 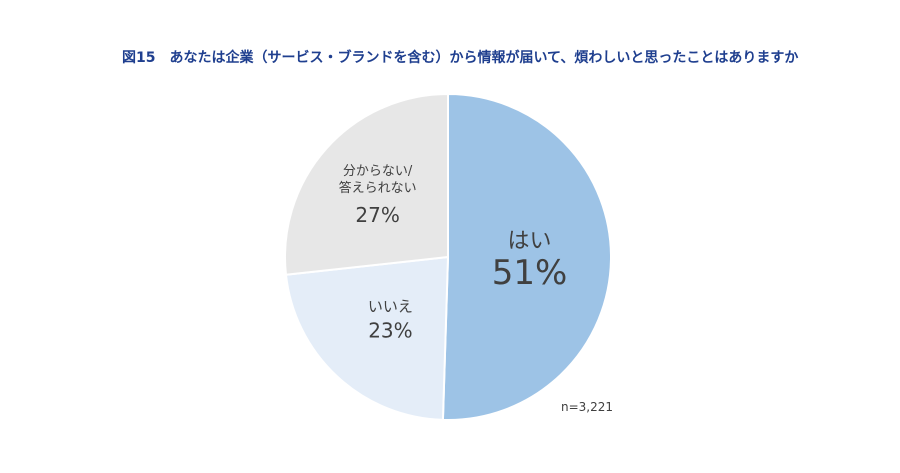 What do you see at coordinates (530, 273) in the screenshot?
I see `slice-value-label-1: 51%` at bounding box center [530, 273].